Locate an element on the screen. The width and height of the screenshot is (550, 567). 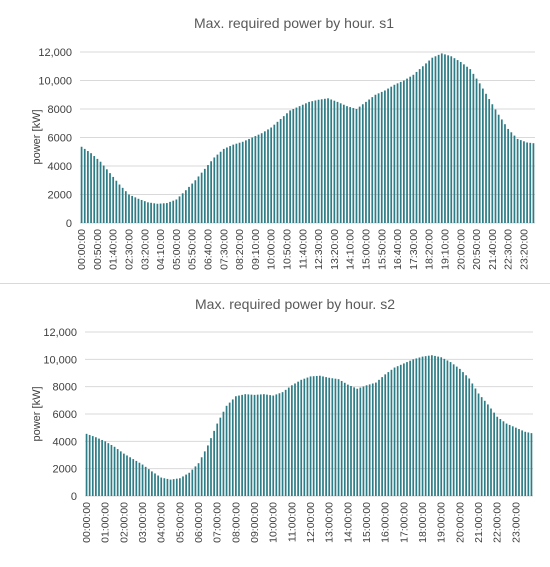
x-tick-label: 11:00:00 is located at coordinates (292, 522).